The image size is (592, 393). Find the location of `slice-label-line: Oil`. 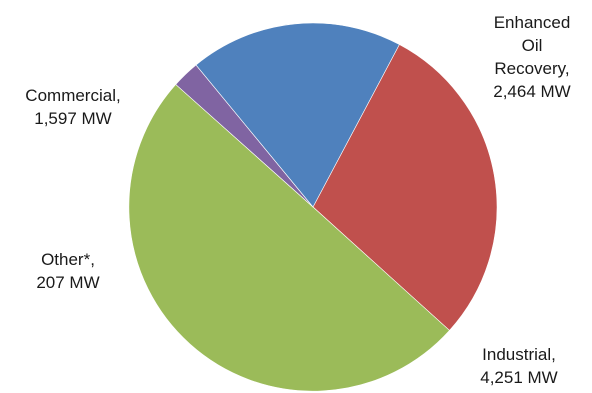

slice-label-line: Oil is located at coordinates (532, 45).